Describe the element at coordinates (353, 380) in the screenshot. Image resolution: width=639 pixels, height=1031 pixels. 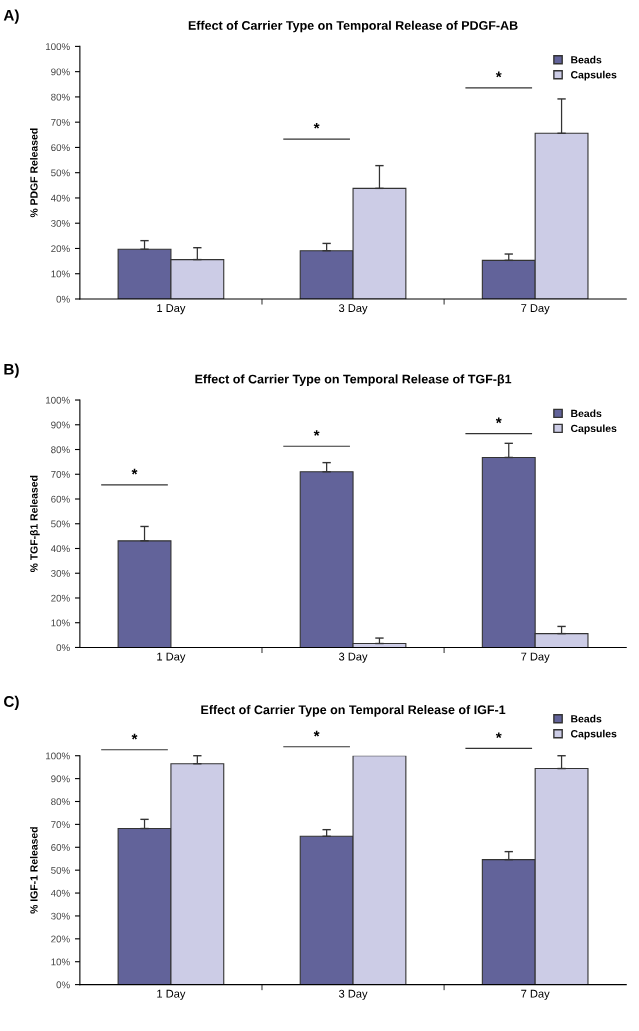
I see `chart-title: Effect of Carrier Type on Temporal Release of TGF-β1` at that location.